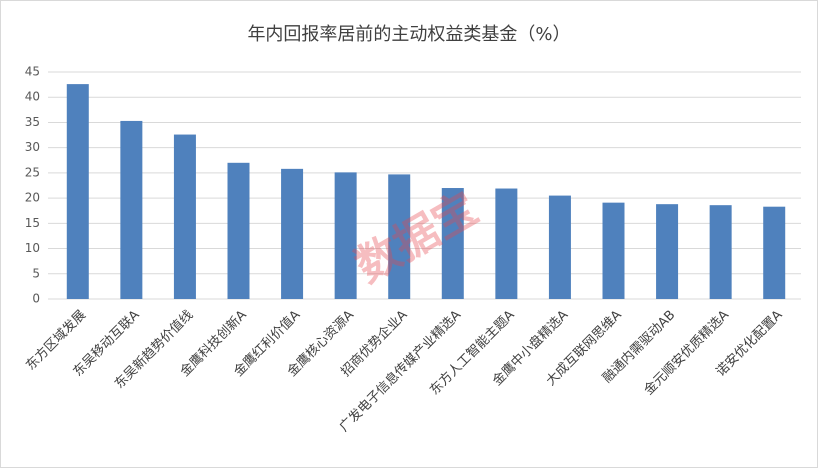 The height and width of the screenshot is (468, 818). What do you see at coordinates (32, 122) in the screenshot?
I see `y-tick-label: 35` at bounding box center [32, 122].